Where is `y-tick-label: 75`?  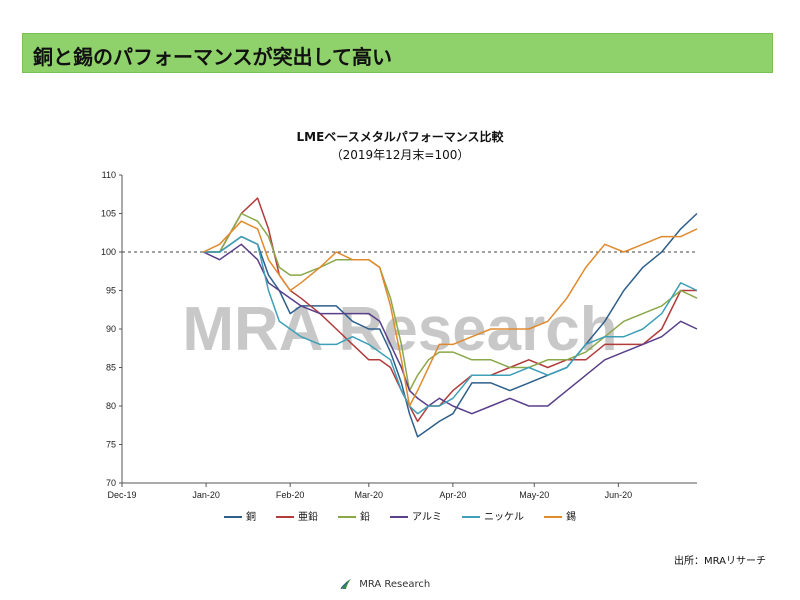 y-tick-label: 75 is located at coordinates (111, 445).